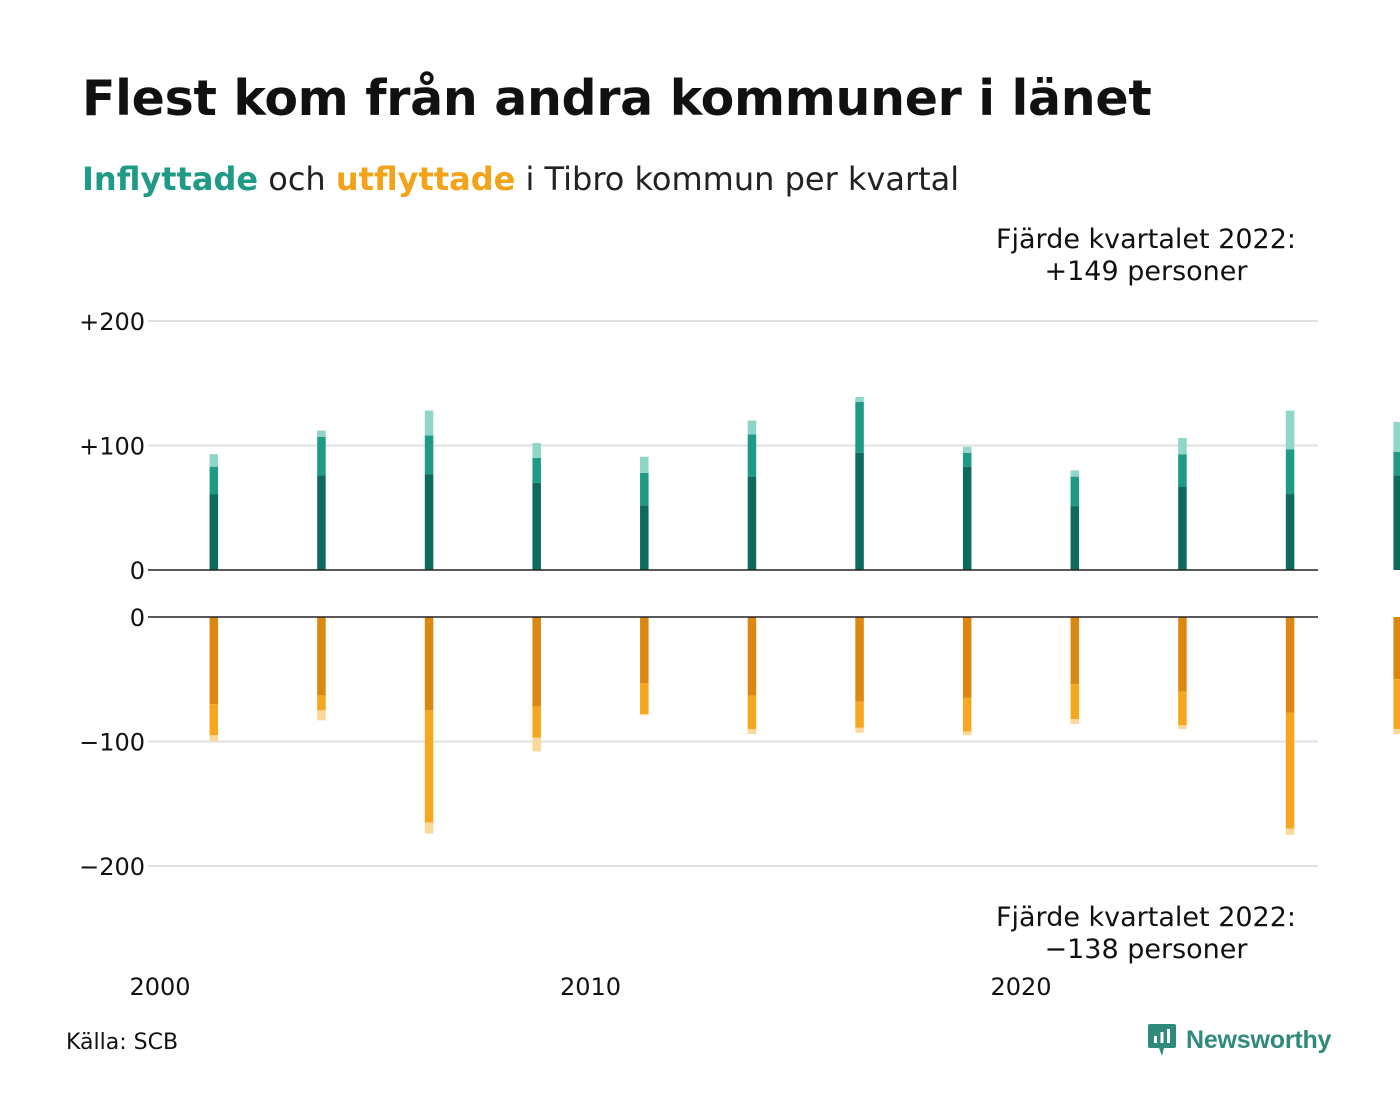 This screenshot has width=1400, height=1120. What do you see at coordinates (1020, 987) in the screenshot?
I see `x-tick-label: 2020` at bounding box center [1020, 987].